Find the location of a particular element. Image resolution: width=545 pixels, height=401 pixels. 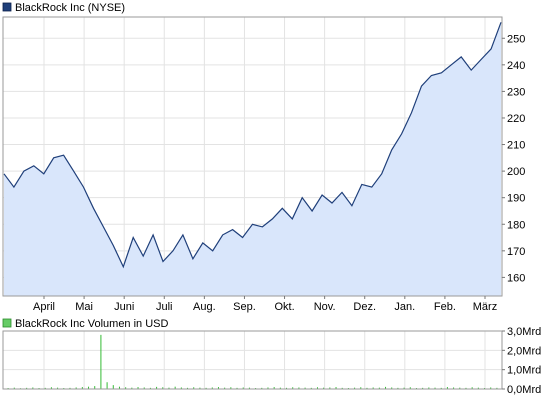

price-y-tick-label: 210 is located at coordinates (516, 146).